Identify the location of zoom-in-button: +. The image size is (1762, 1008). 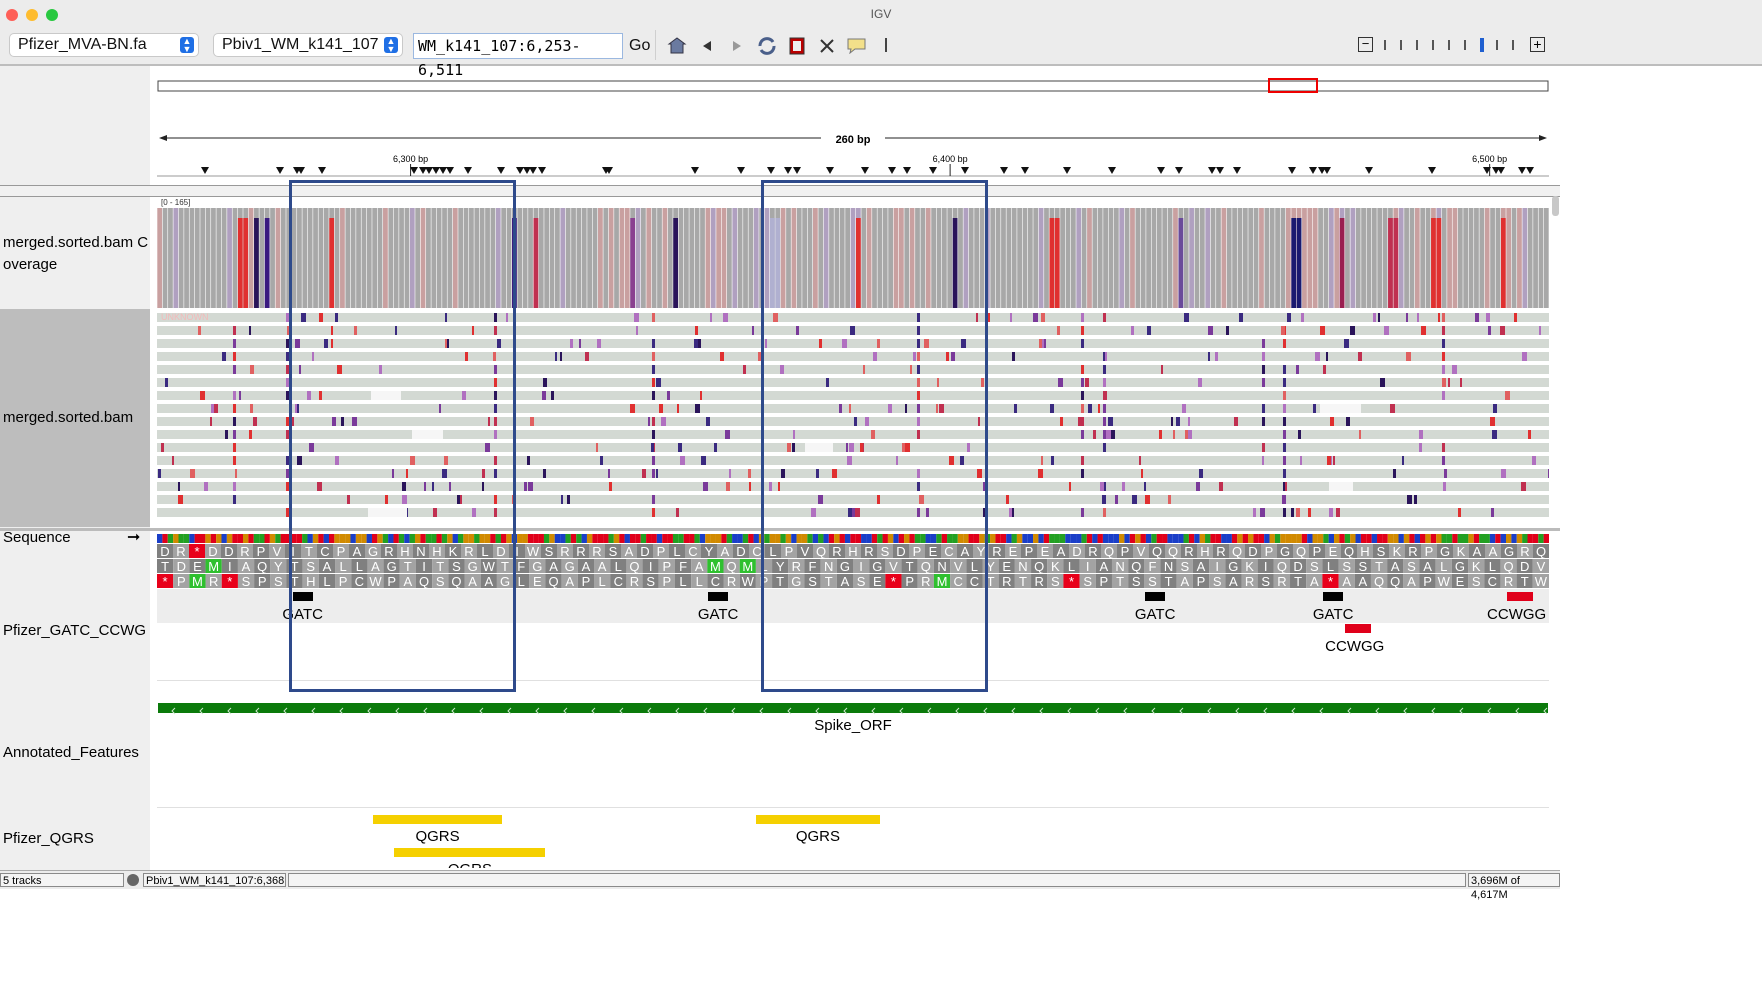
(1537, 44).